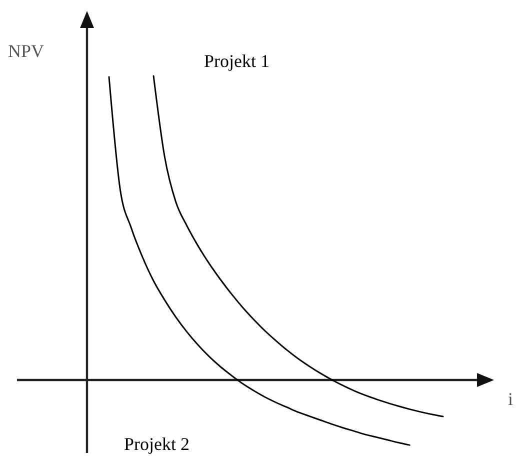 The height and width of the screenshot is (456, 516). What do you see at coordinates (157, 444) in the screenshot?
I see `annotation: Projekt 2` at bounding box center [157, 444].